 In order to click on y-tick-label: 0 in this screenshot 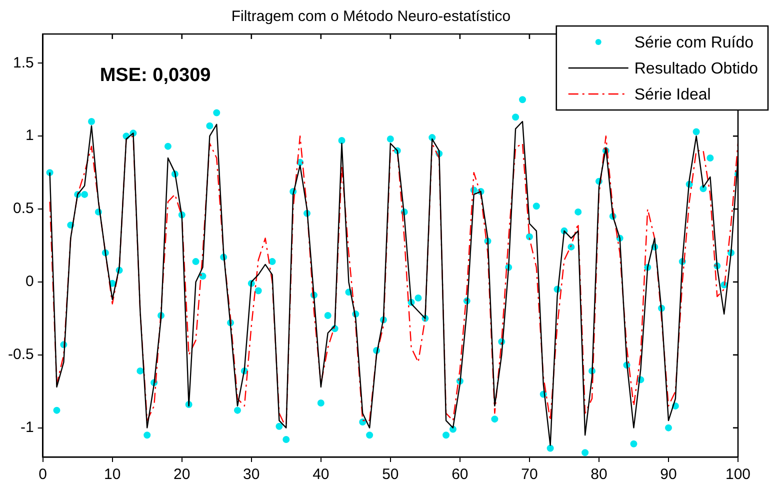, I will do `click(30, 281)`.